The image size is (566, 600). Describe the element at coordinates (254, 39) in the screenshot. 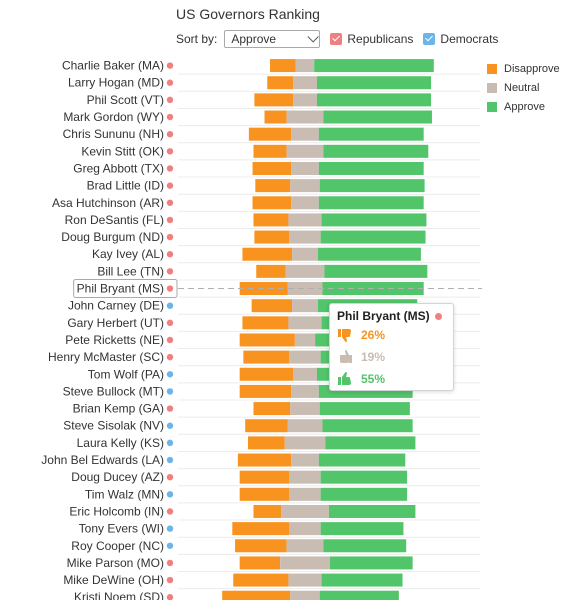

I see `sort-select-value: Approve` at that location.